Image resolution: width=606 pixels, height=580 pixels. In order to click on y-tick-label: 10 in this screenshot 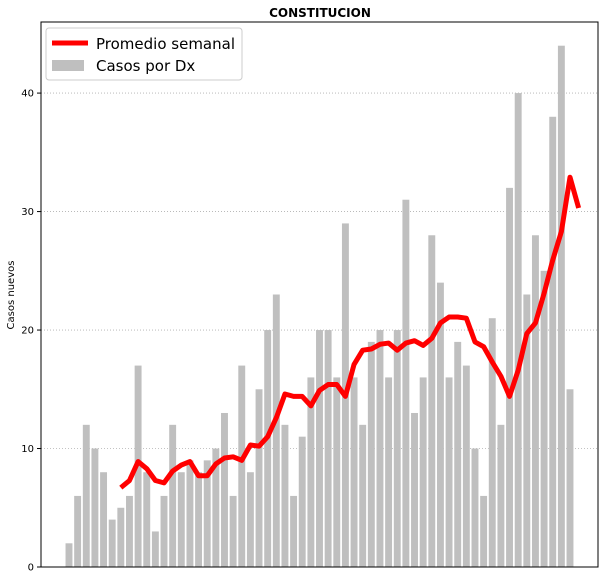, I will do `click(27, 449)`.